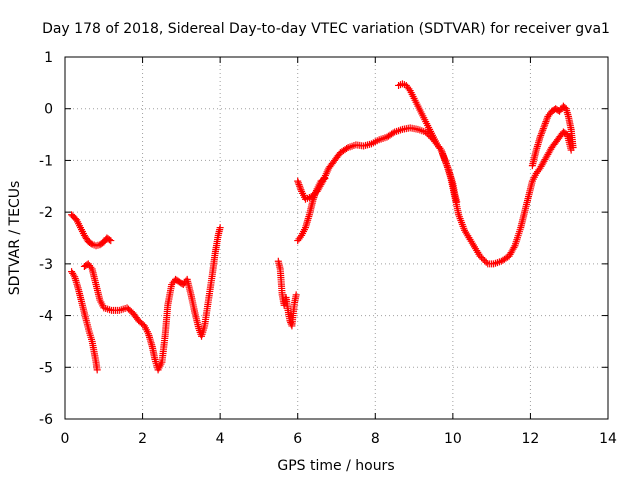 The image size is (640, 480). What do you see at coordinates (220, 439) in the screenshot?
I see `x-tick-label: 4` at bounding box center [220, 439].